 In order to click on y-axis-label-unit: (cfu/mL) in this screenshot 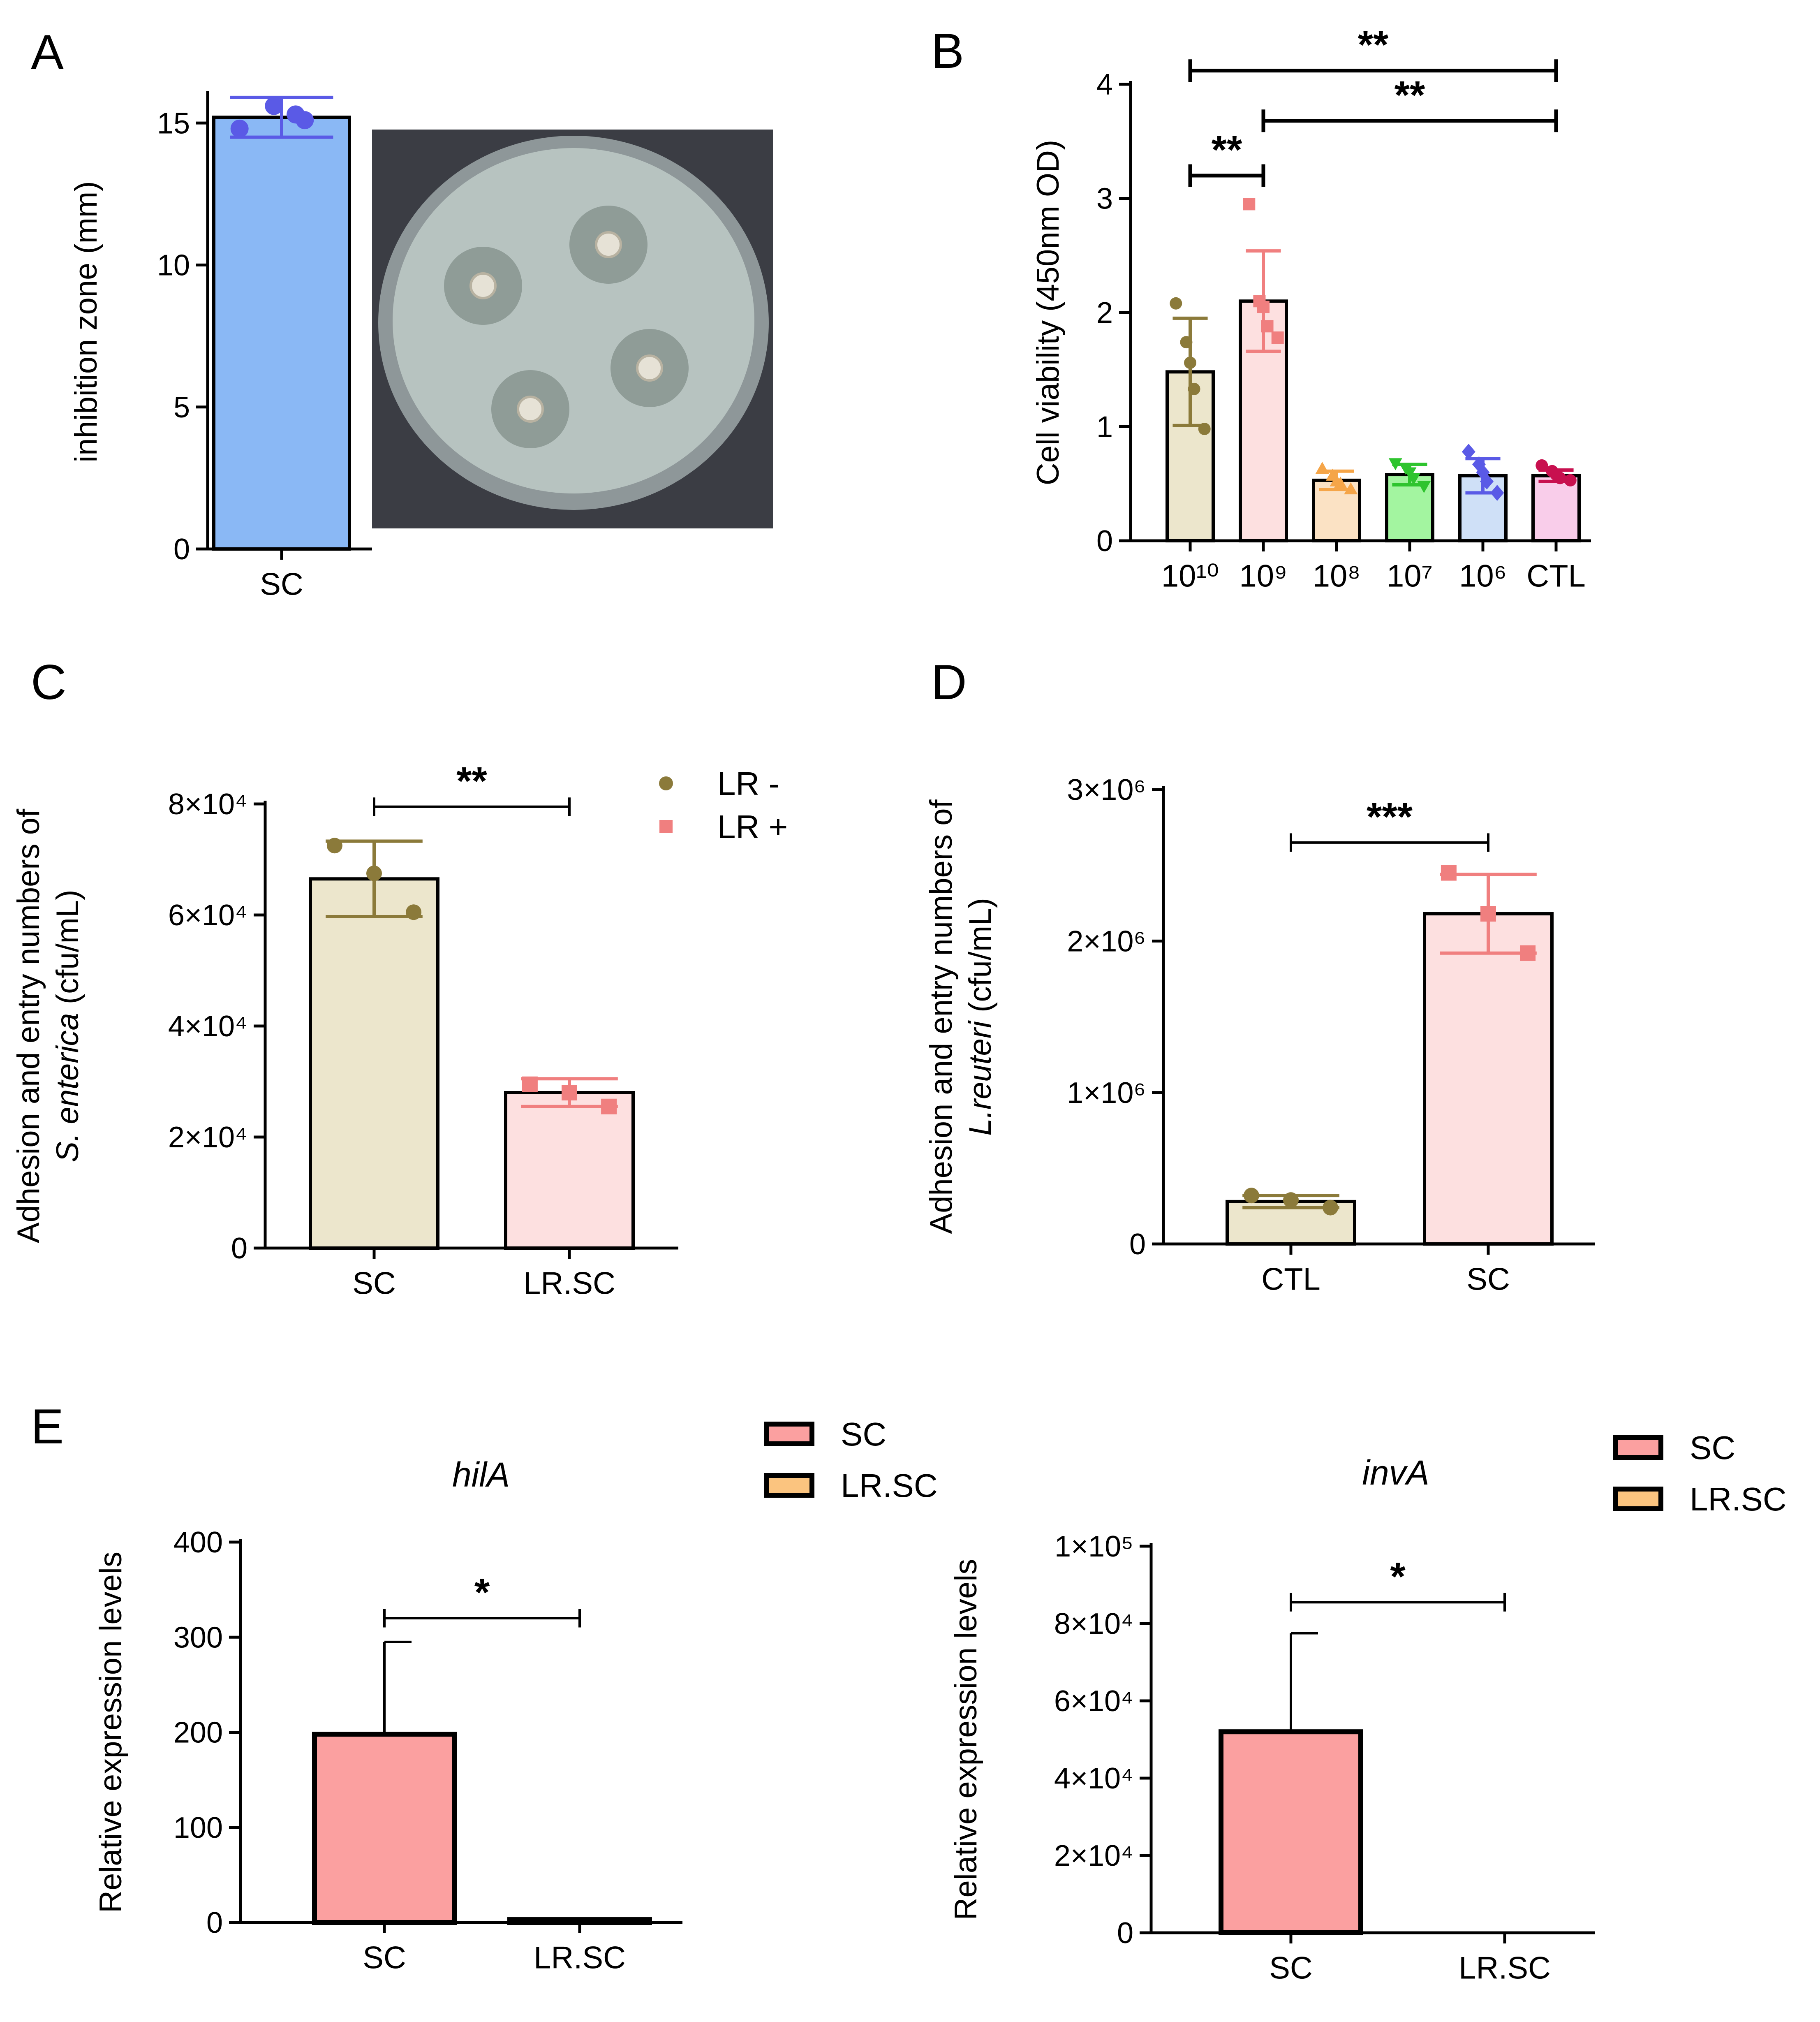, I will do `click(980, 959)`.